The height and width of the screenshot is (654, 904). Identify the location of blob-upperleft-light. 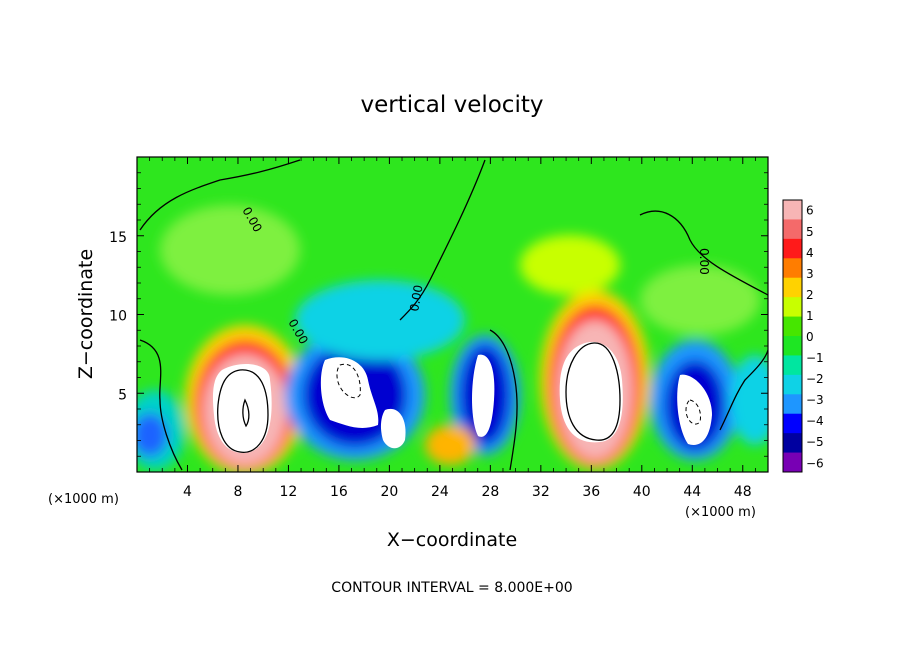
(230, 250).